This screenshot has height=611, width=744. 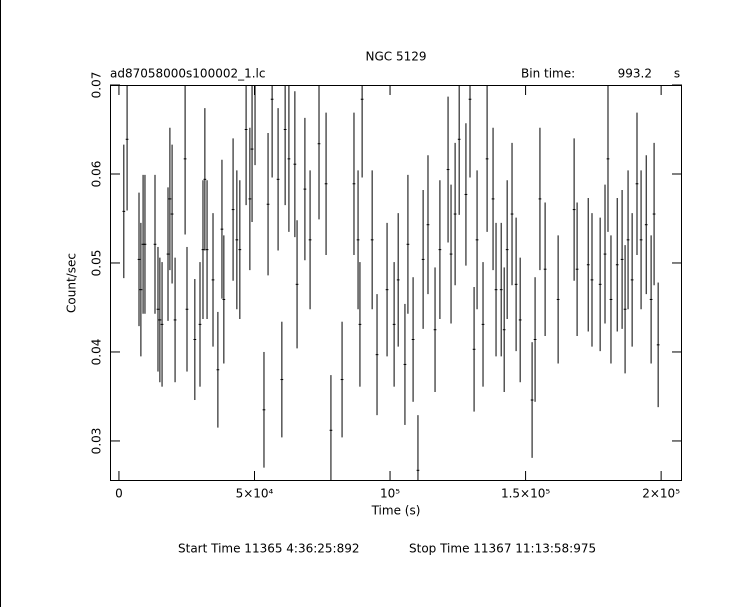 I want to click on stop-time: Stop Time 11367 11:13:58:975, so click(x=502, y=549).